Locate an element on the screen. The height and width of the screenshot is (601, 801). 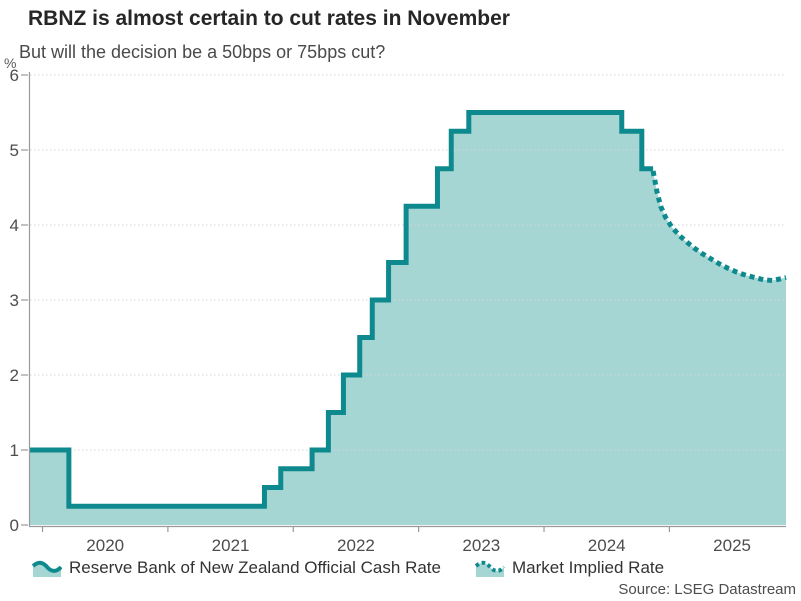
legend-item-market-implied-rate: Market Implied Rate is located at coordinates (569, 568).